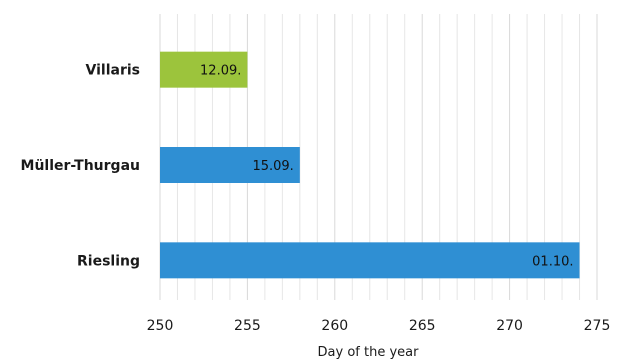 This screenshot has width=625, height=362. I want to click on bar-villaris, so click(204, 69).